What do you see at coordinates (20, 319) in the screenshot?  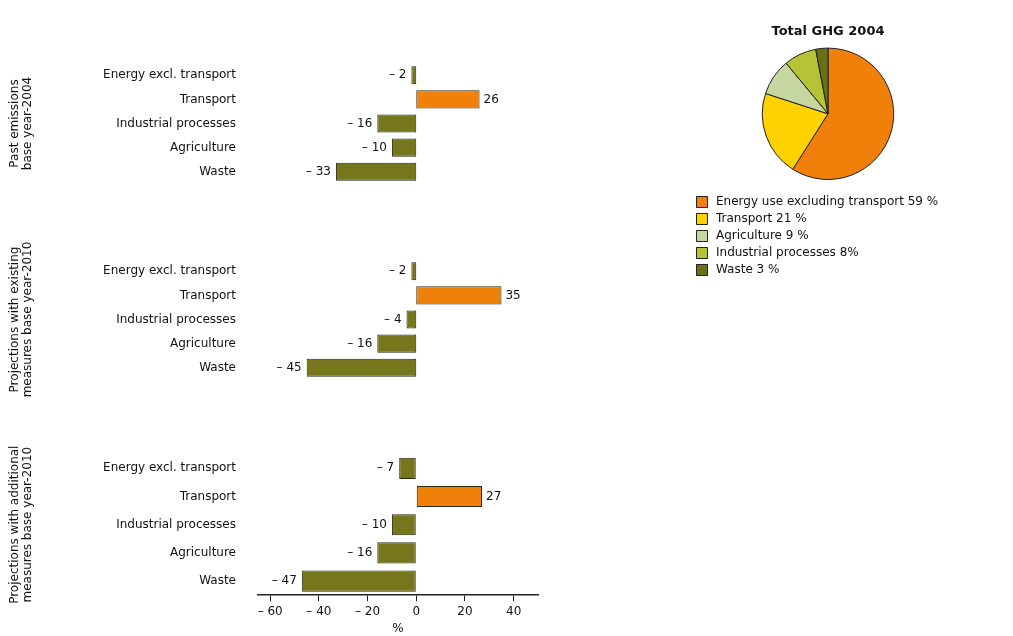 I see `y-axis-title: Projections with existing measures base year-2010` at bounding box center [20, 319].